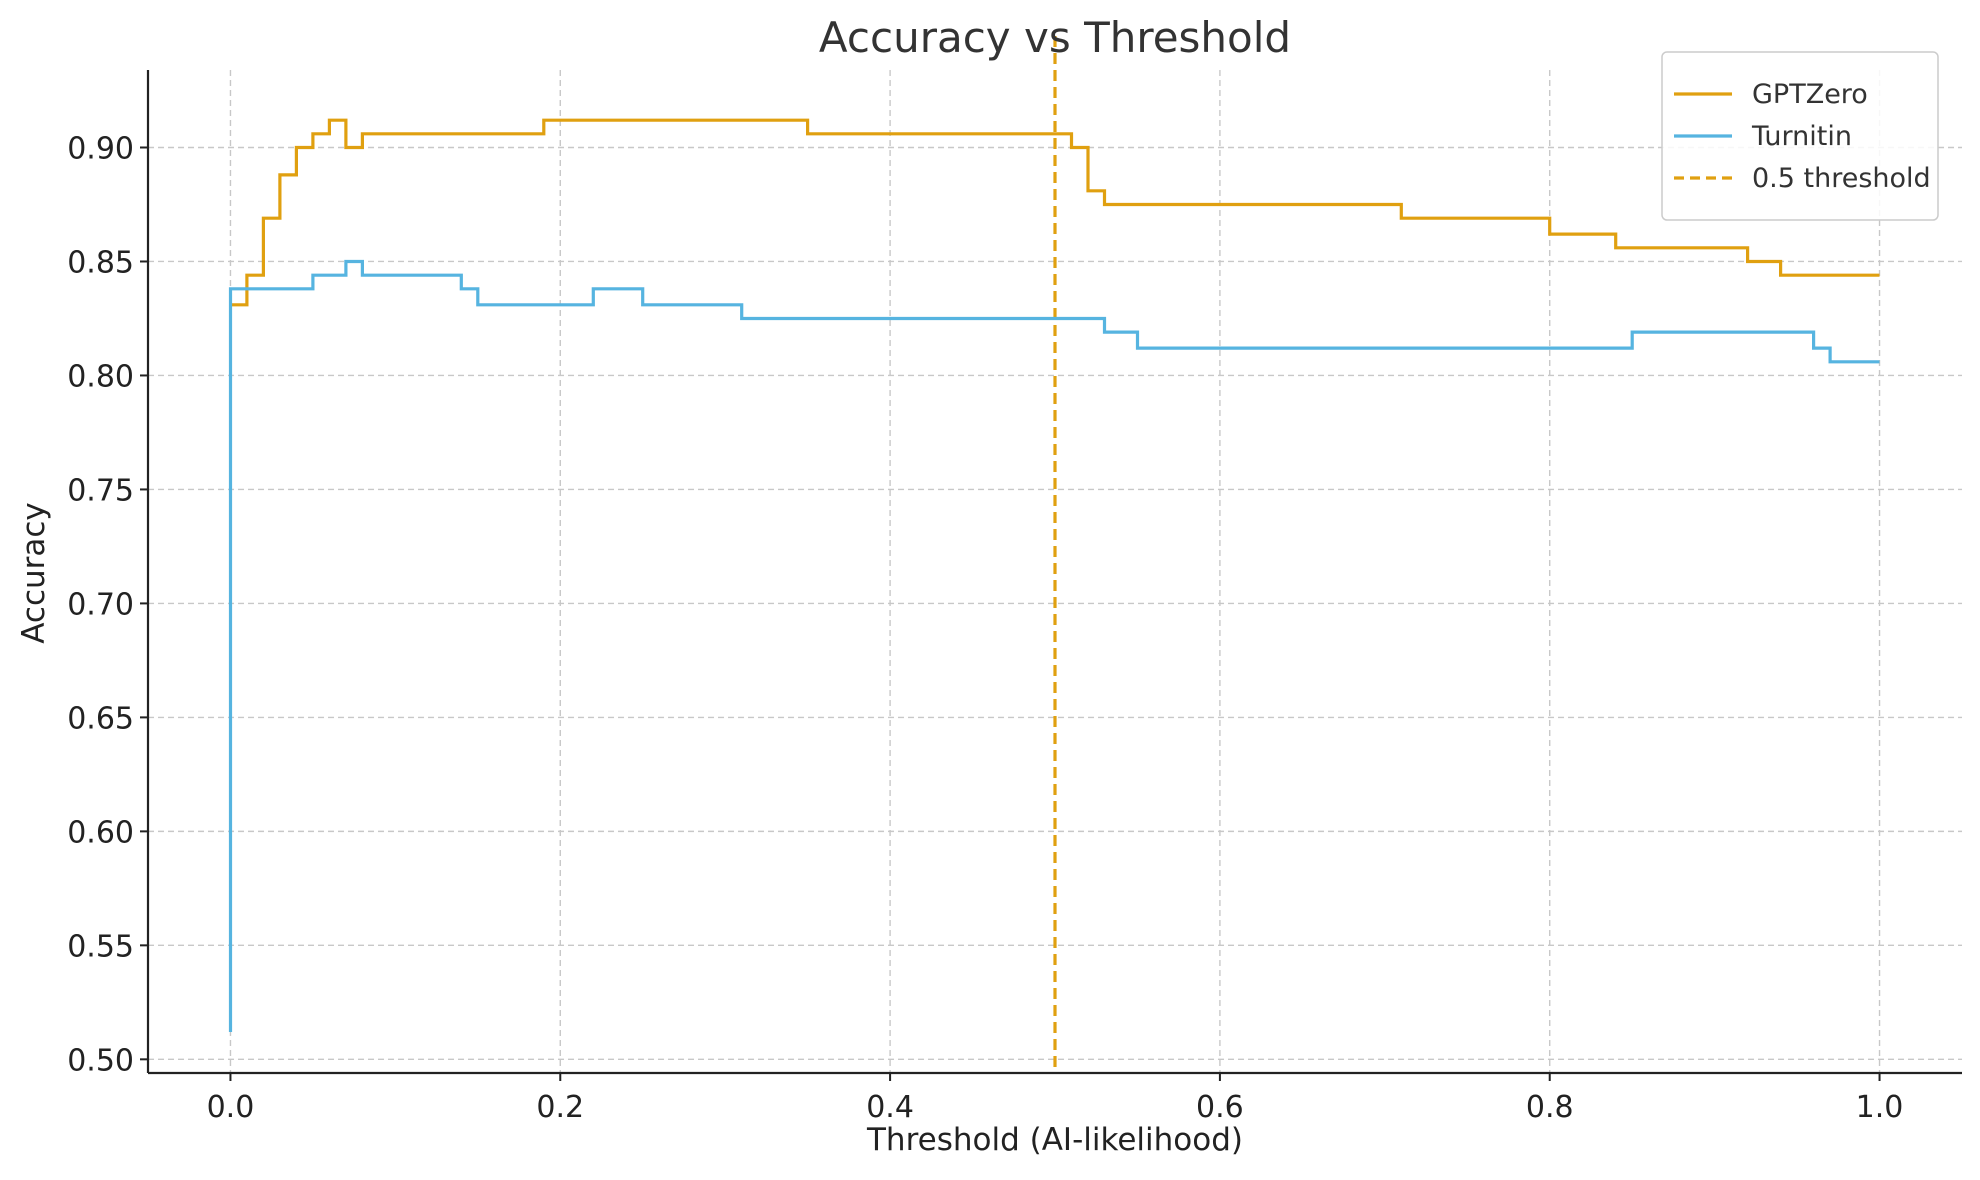 The image size is (1980, 1180). Describe the element at coordinates (1055, 212) in the screenshot. I see `series-line-gptzero` at that location.